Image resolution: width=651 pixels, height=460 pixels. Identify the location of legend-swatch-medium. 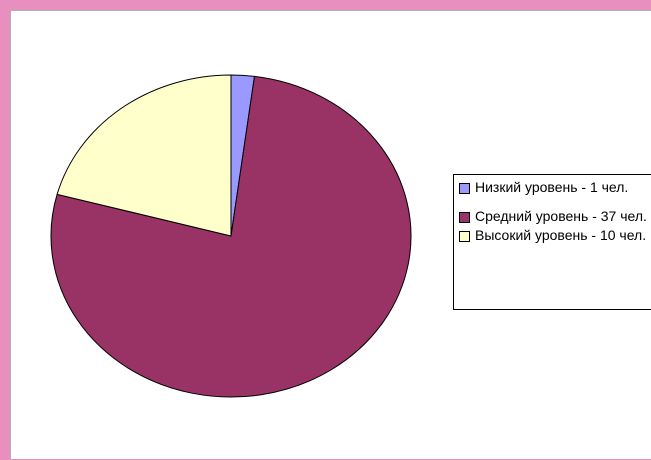
(464, 217).